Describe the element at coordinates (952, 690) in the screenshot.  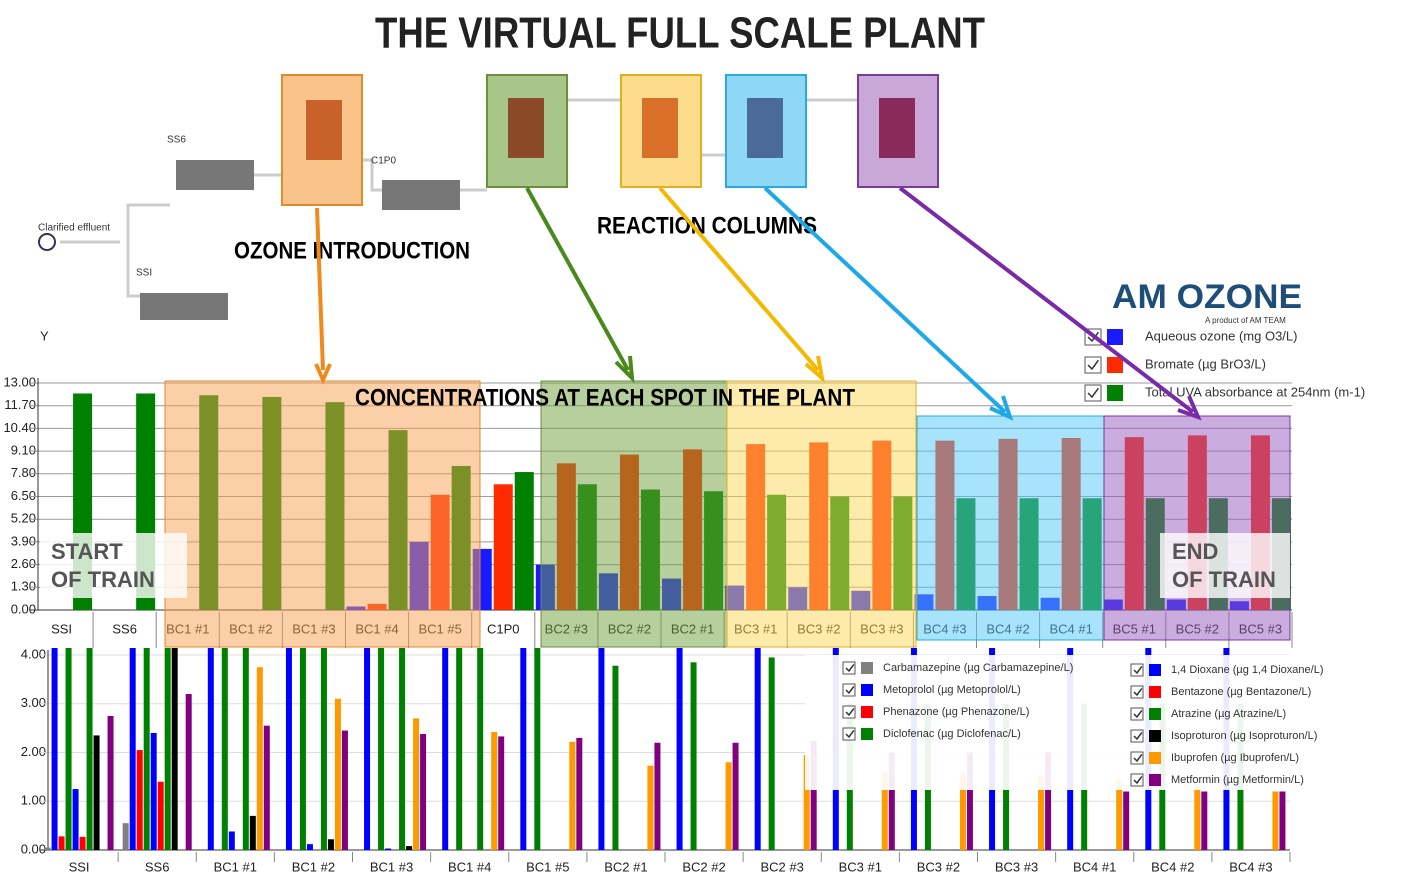
I see `legend-label: Metoprolol (µg Metoprolol/L)` at that location.